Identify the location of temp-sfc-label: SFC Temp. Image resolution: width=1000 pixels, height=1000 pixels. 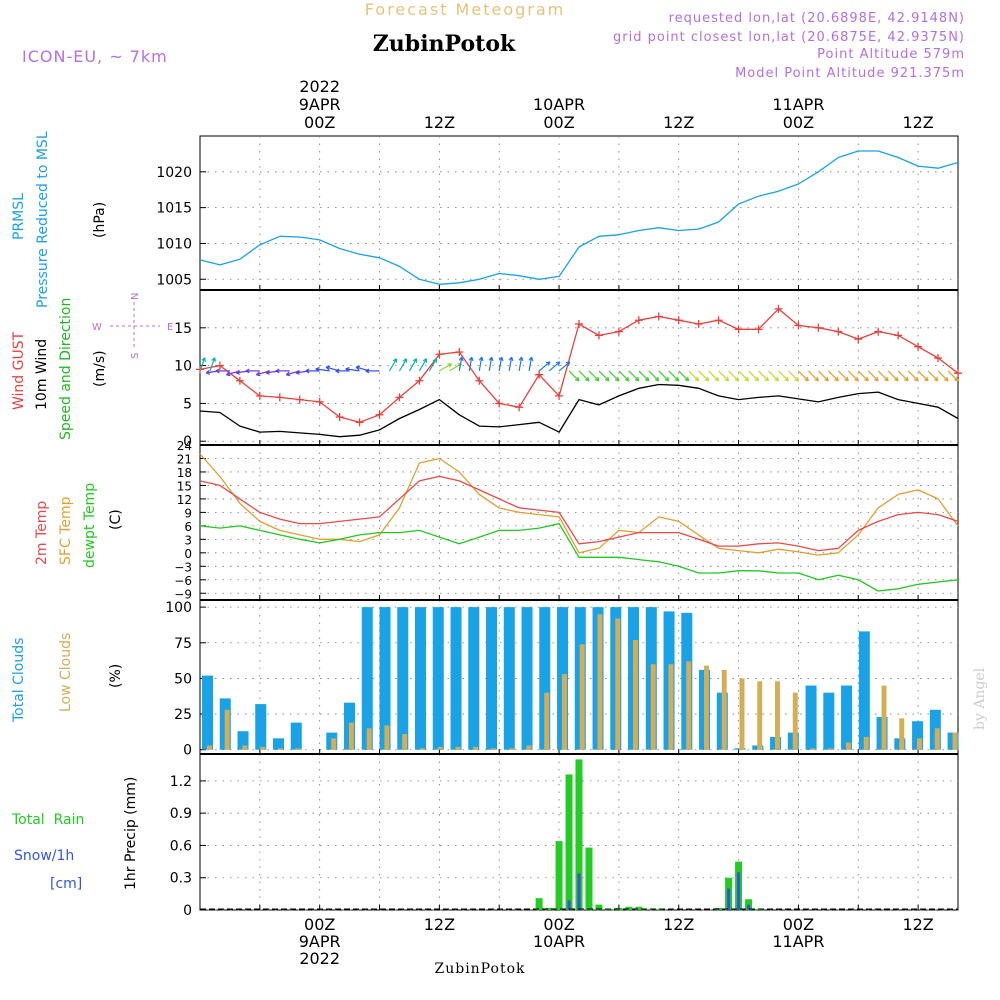
(66, 530).